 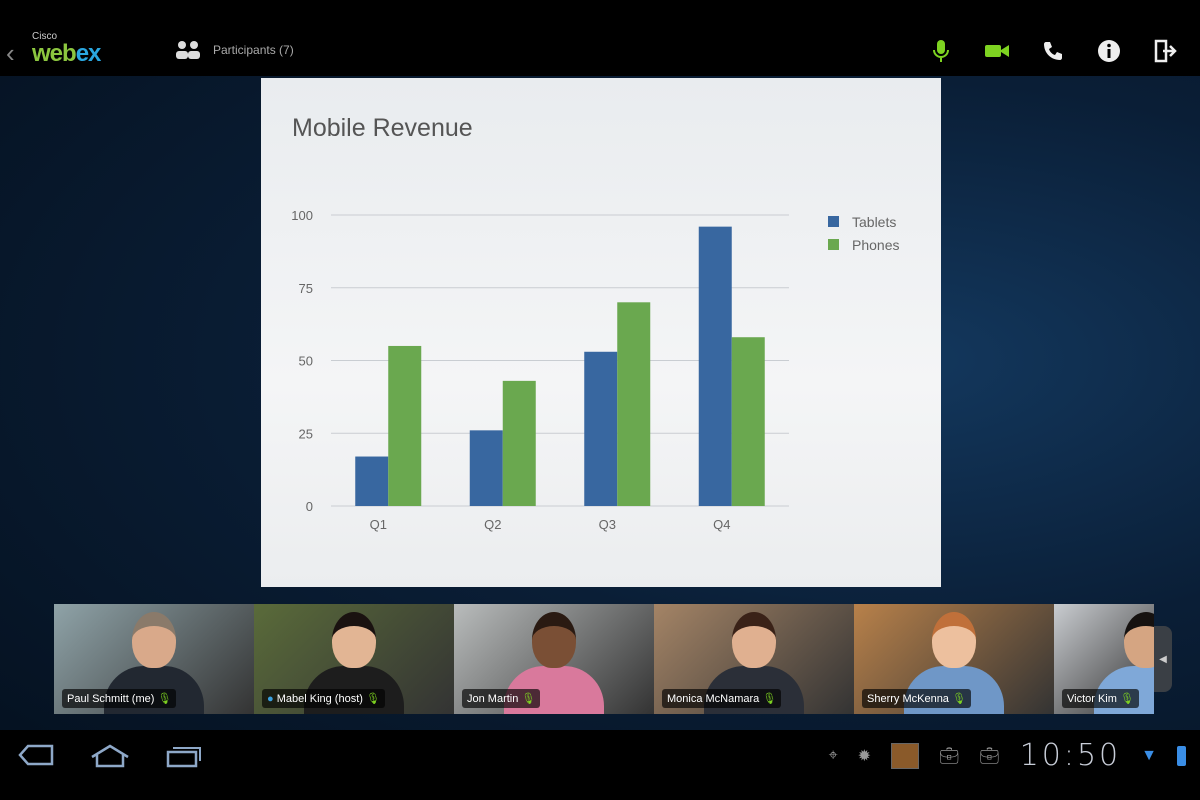 What do you see at coordinates (600, 51) in the screenshot?
I see `top-toolbar: ‹ Cisco webex Participants (7)` at bounding box center [600, 51].